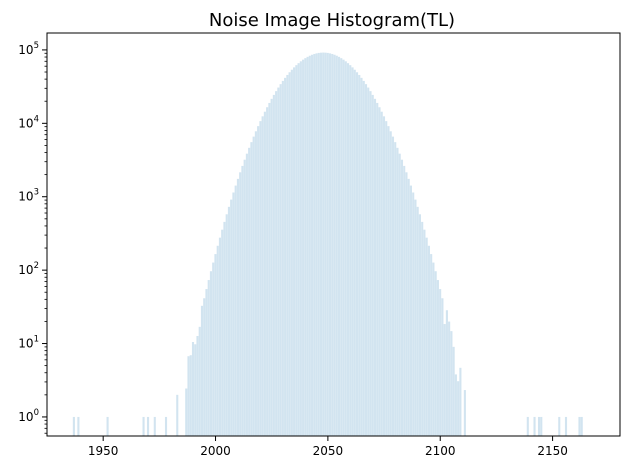  What do you see at coordinates (328, 451) in the screenshot?
I see `x-tick-label: 2050` at bounding box center [328, 451].